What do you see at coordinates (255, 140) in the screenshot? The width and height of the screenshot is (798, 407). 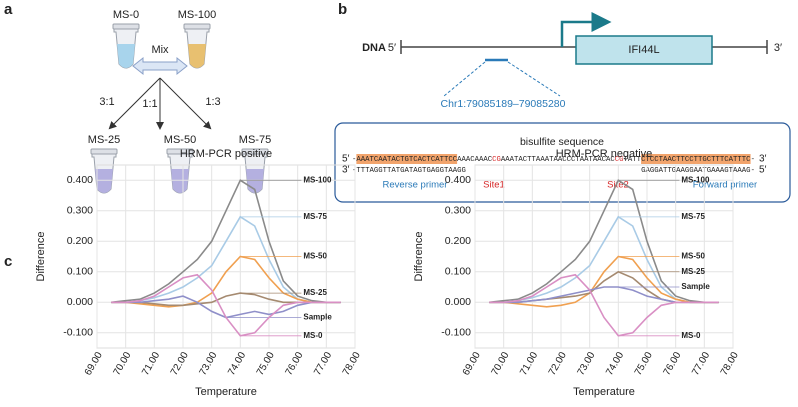 I see `tube-label: MS-75` at bounding box center [255, 140].